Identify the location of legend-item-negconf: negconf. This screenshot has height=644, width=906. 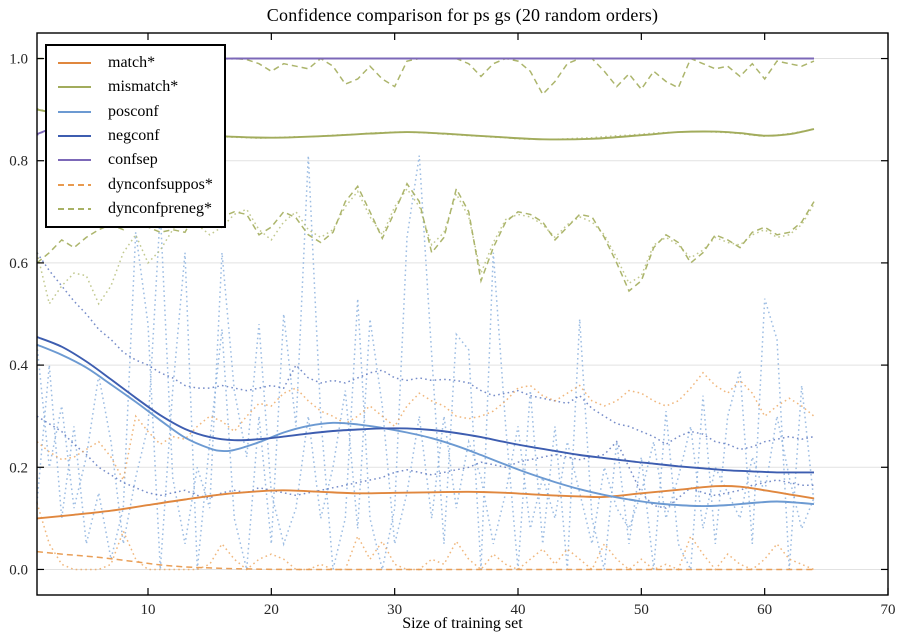
(135, 135).